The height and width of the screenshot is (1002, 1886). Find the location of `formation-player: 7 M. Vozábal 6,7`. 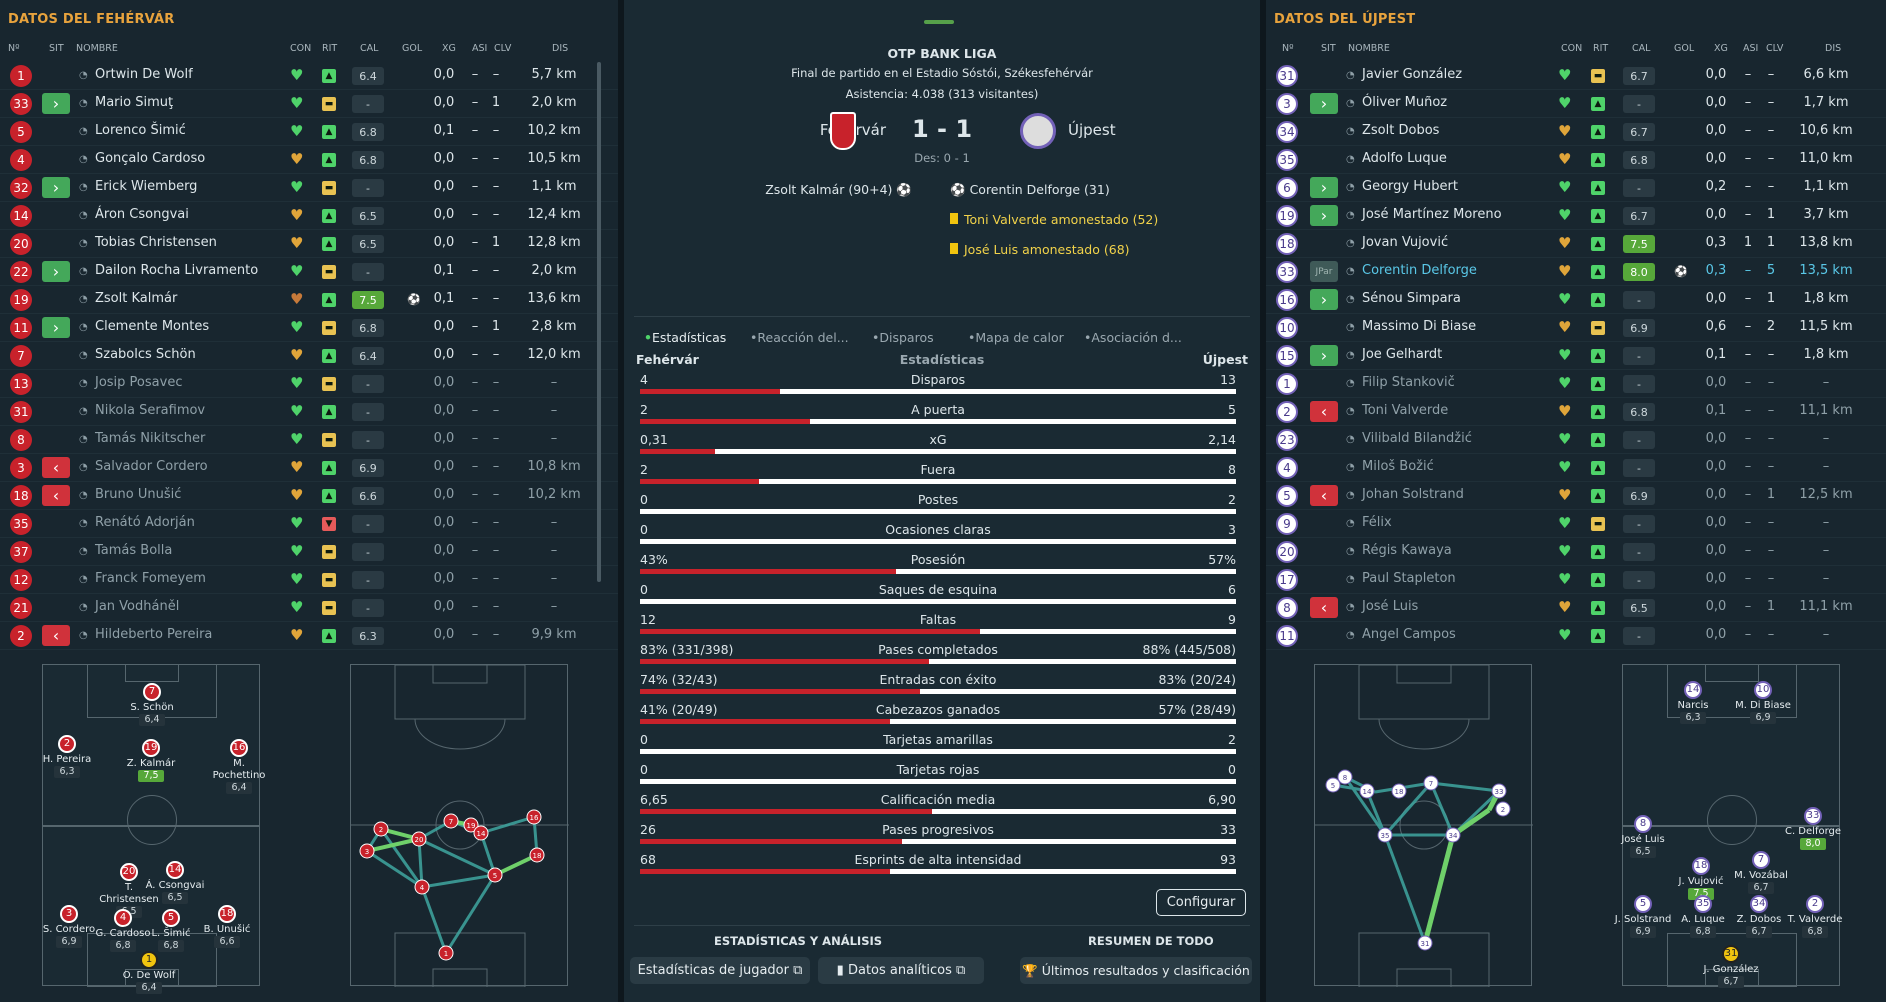

formation-player: 7 M. Vozábal 6,7 is located at coordinates (1761, 872).